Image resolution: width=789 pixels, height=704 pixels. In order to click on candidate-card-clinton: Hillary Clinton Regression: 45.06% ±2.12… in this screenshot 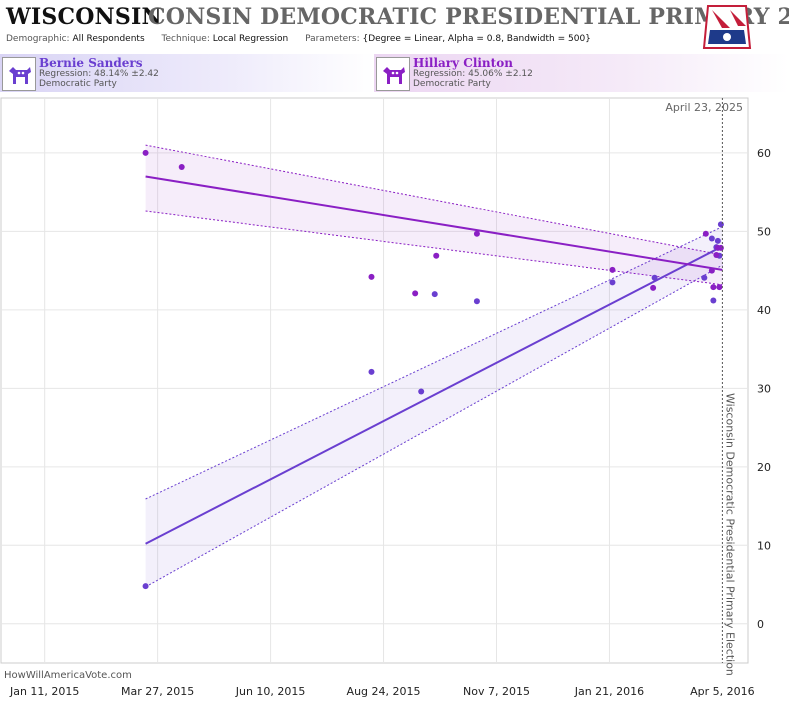, I will do `click(581, 73)`.